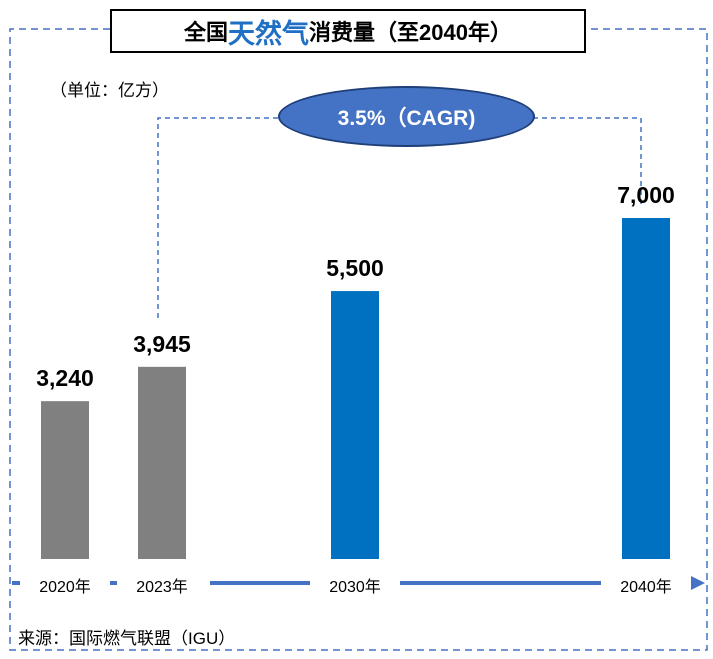  What do you see at coordinates (355, 585) in the screenshot?
I see `x-tick-label: 2030年` at bounding box center [355, 585].